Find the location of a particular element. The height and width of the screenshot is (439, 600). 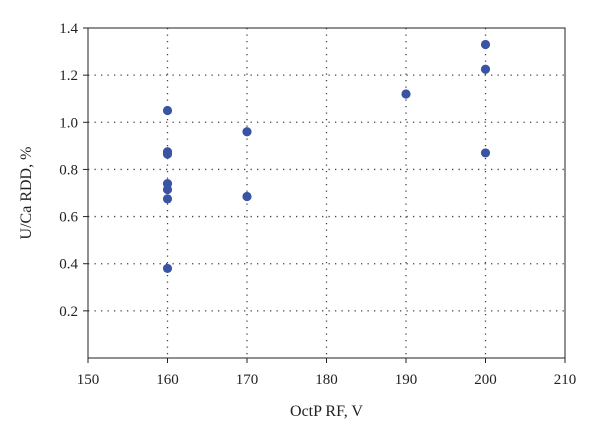

y-tick-label: 0.4 is located at coordinates (68, 265).